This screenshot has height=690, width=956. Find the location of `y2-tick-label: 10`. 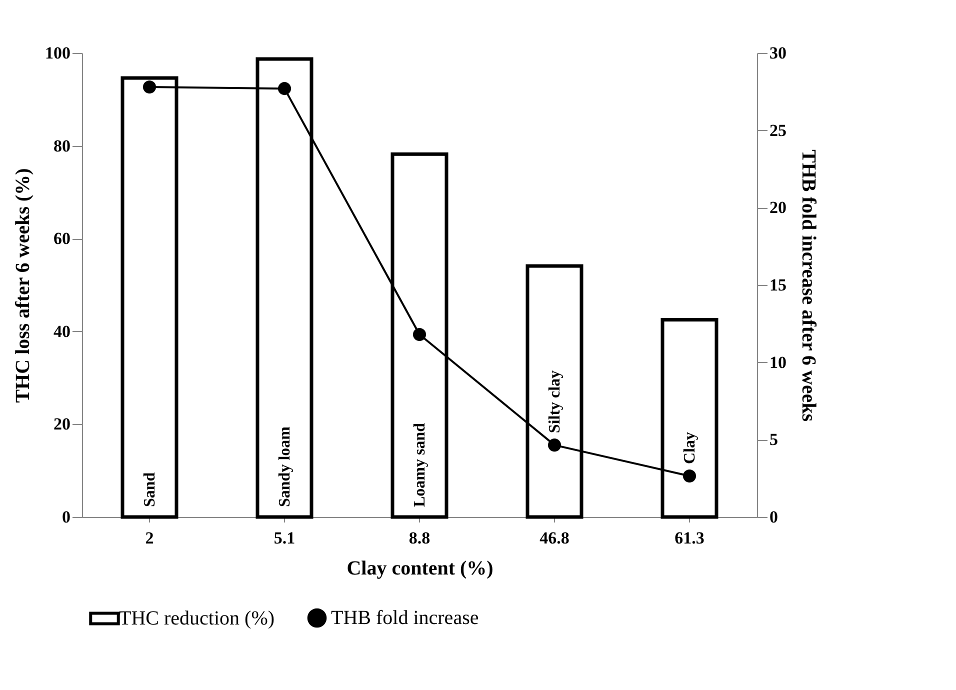

y2-tick-label: 10 is located at coordinates (778, 362).